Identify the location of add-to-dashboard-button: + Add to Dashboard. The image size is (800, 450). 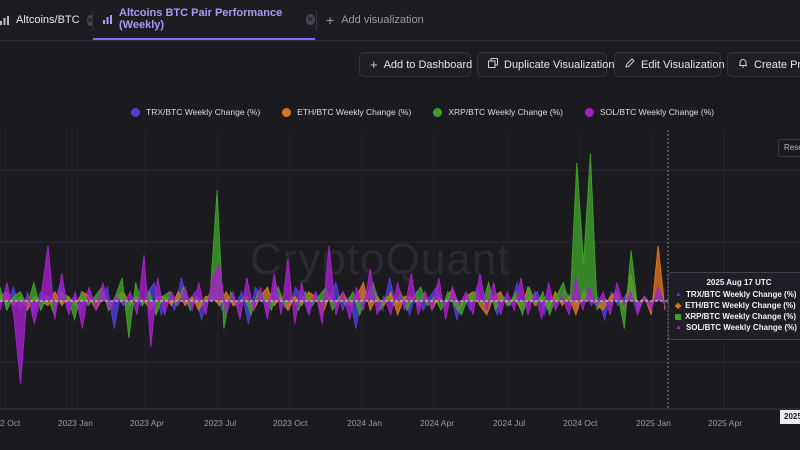
(416, 64).